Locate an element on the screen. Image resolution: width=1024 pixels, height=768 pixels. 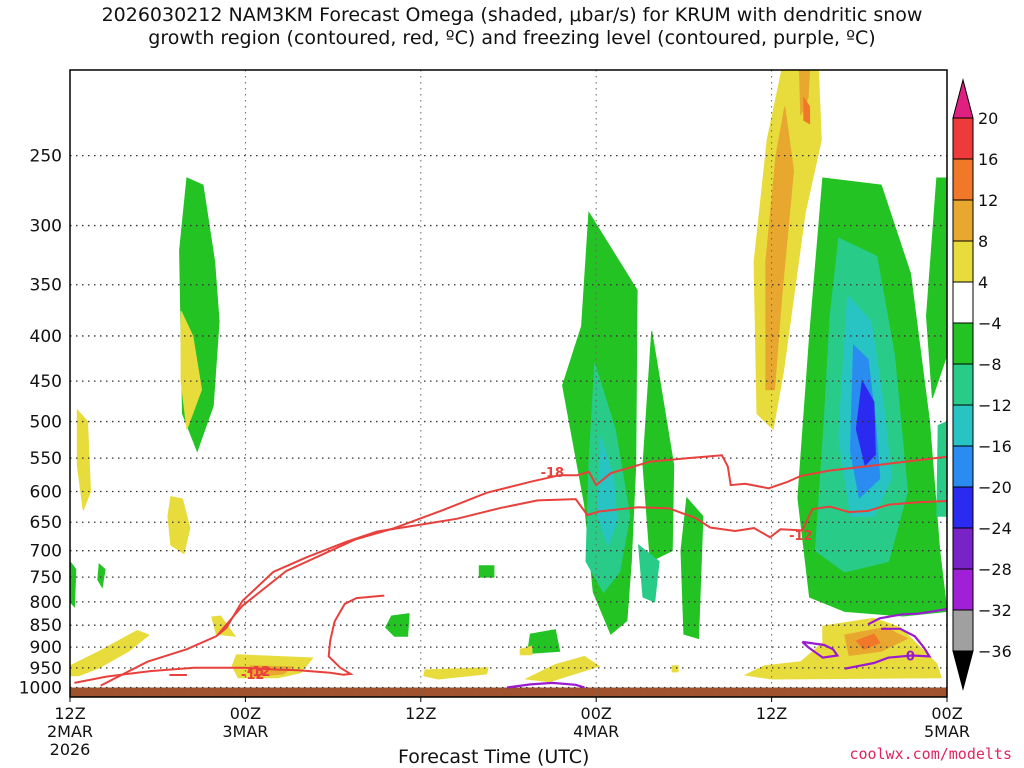
pressure-tick-label: 600 is located at coordinates (46, 493).